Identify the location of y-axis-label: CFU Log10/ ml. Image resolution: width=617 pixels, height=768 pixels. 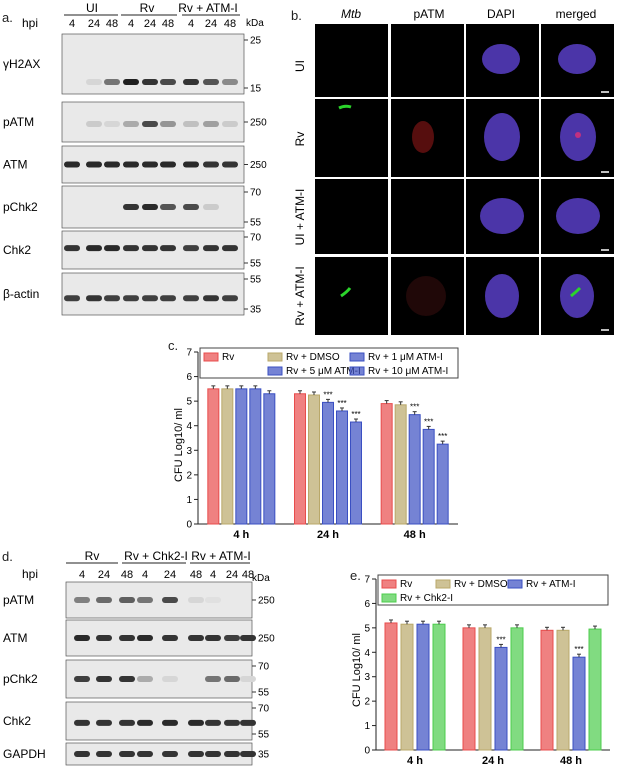
(357, 670).